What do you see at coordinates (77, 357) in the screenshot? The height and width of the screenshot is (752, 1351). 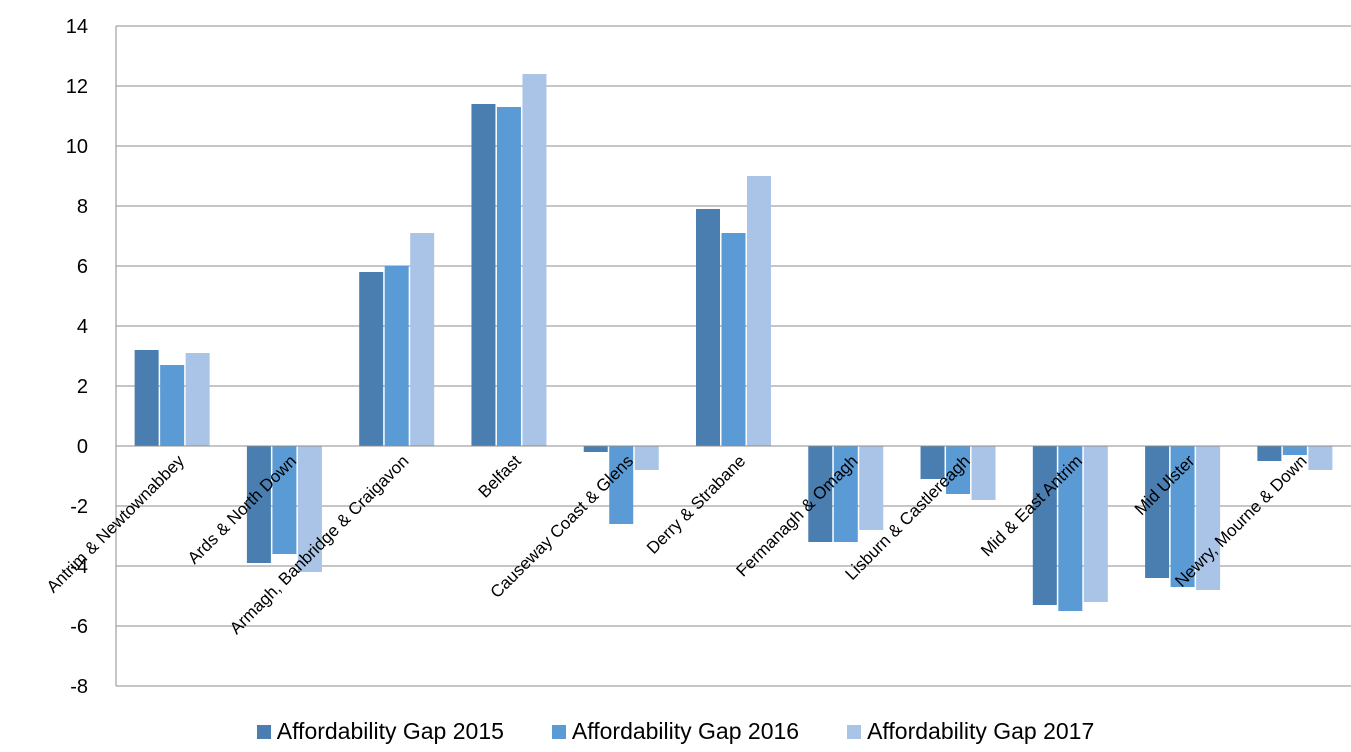 I see `y-axis-ticks: -8 -6 -4 -2 0 2 4 6 8 10 12 14` at bounding box center [77, 357].